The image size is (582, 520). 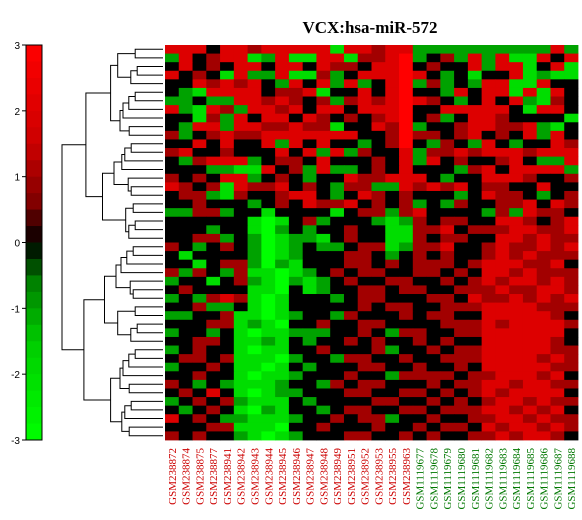 I want to click on sample-label: GSM238955, so click(x=393, y=476).